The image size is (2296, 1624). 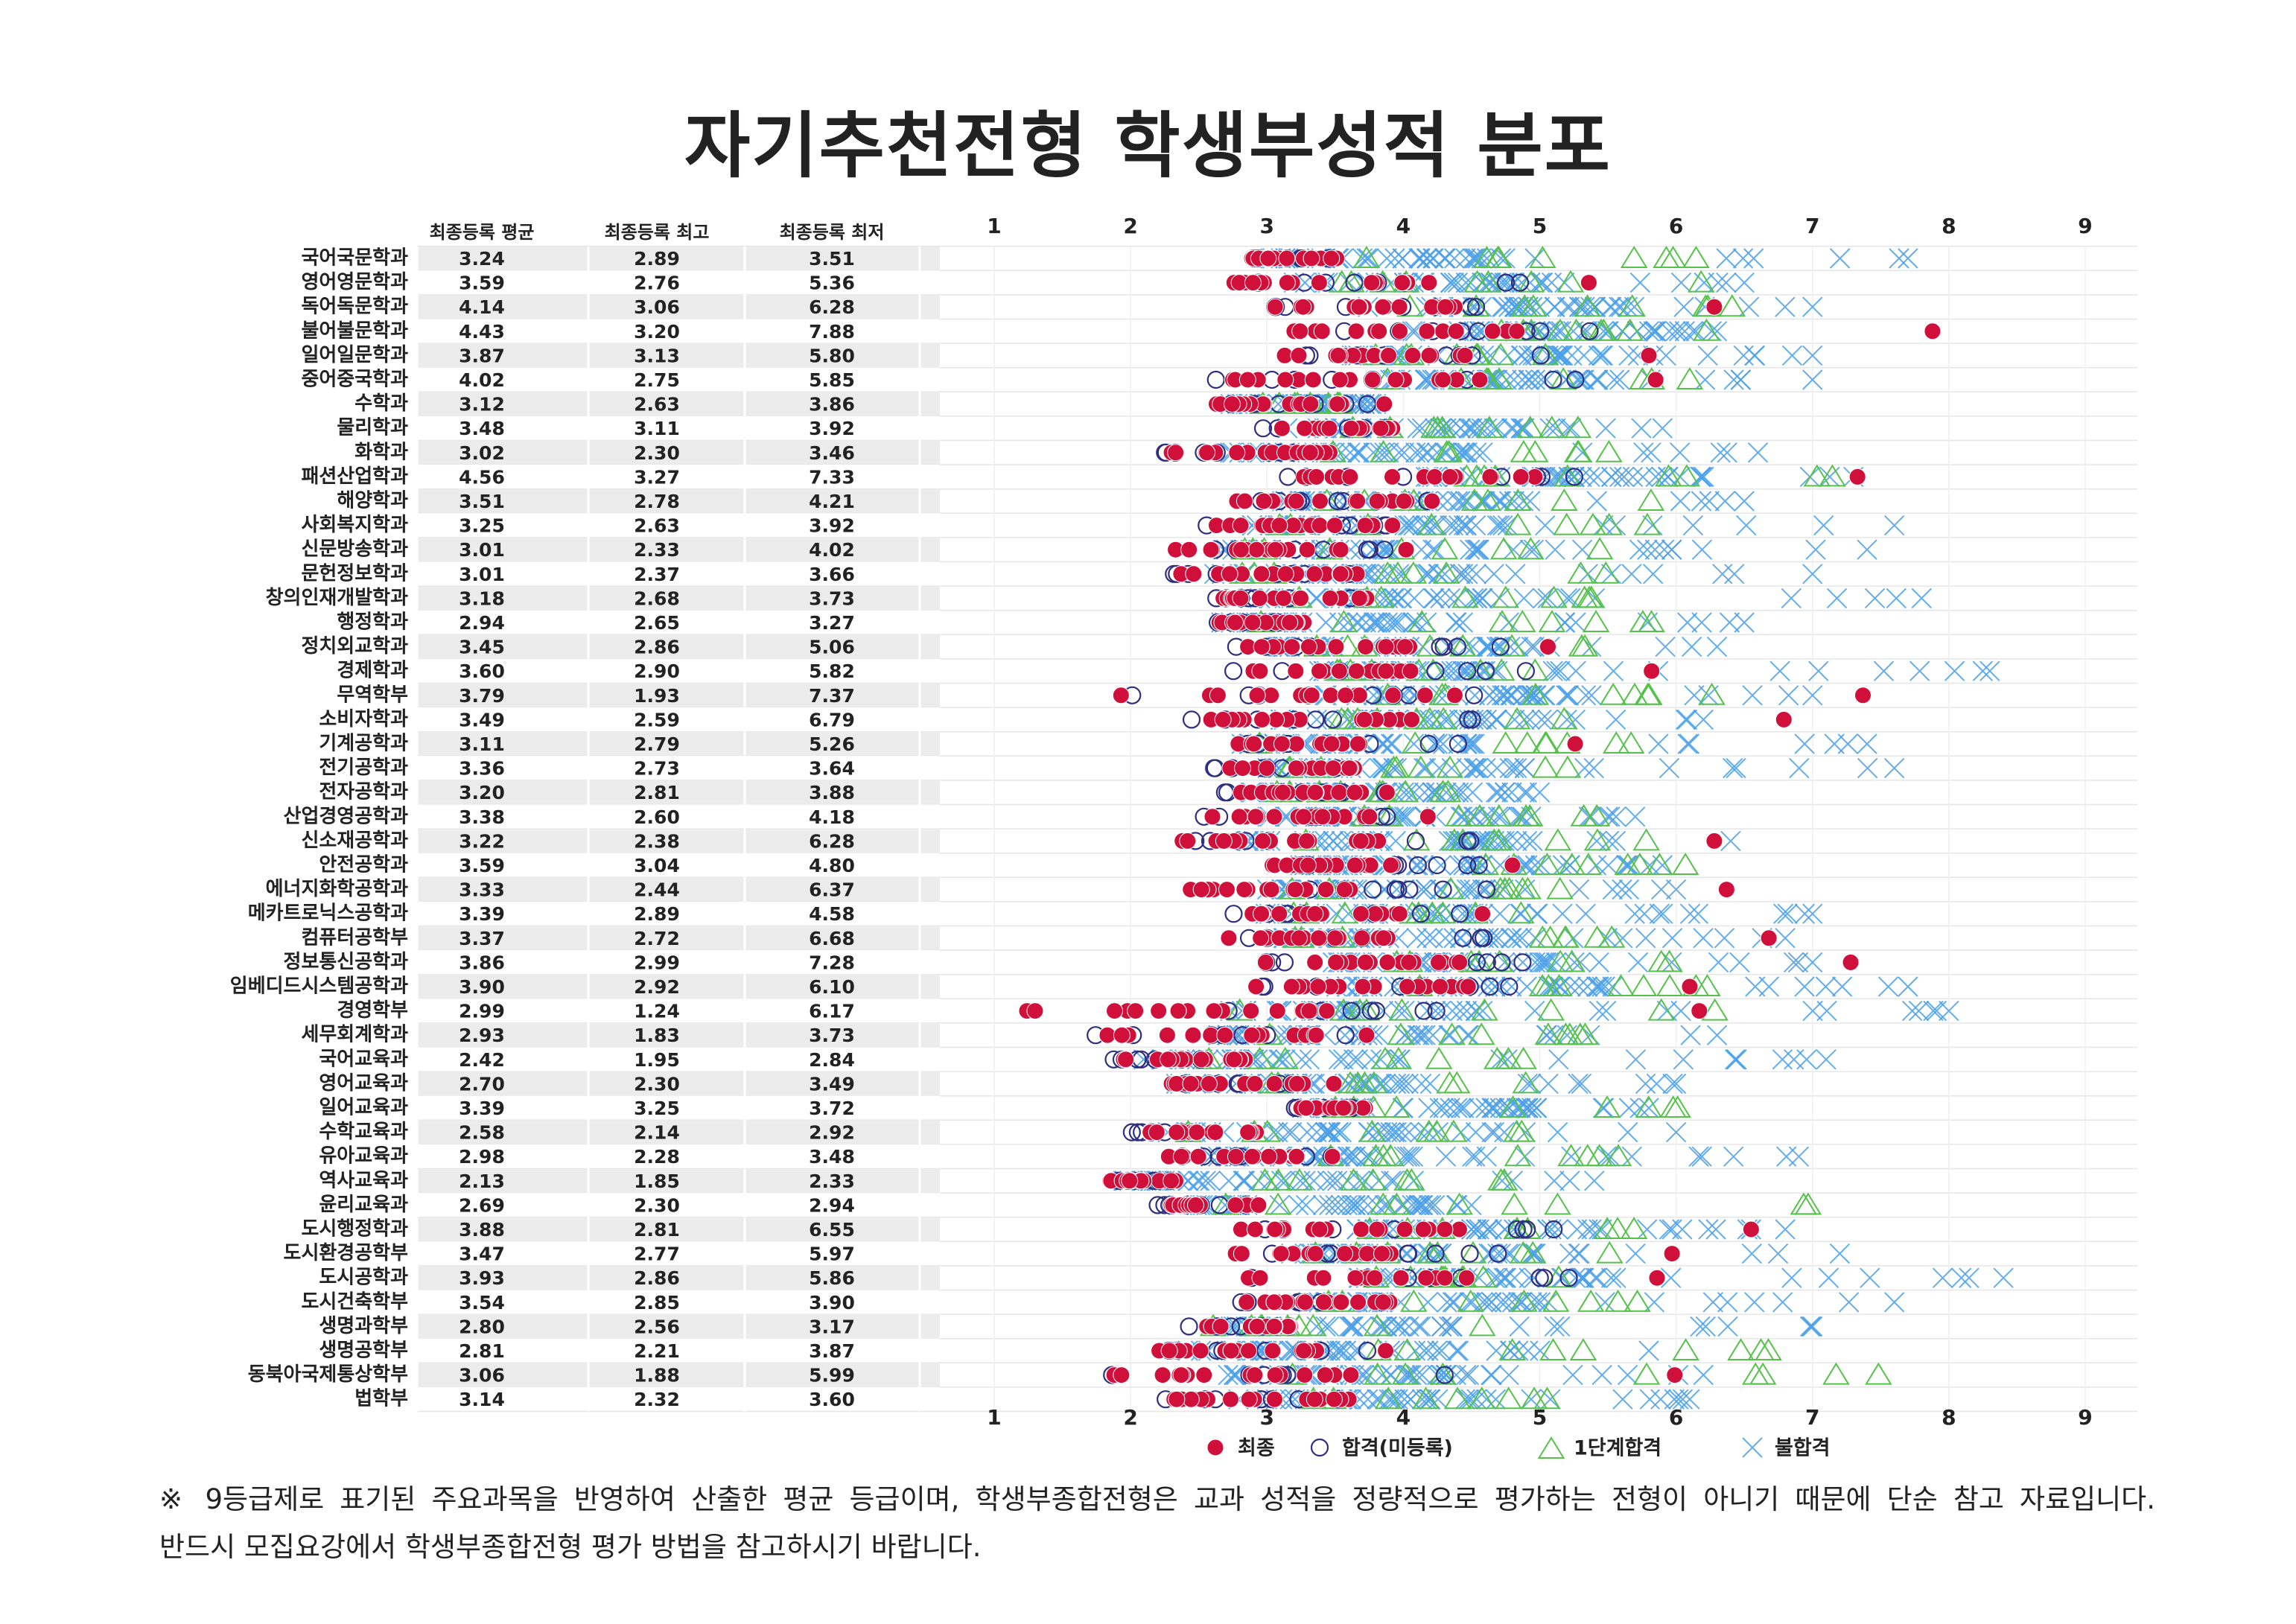 What do you see at coordinates (657, 1181) in the screenshot?
I see `table-cell-max: 1.85` at bounding box center [657, 1181].